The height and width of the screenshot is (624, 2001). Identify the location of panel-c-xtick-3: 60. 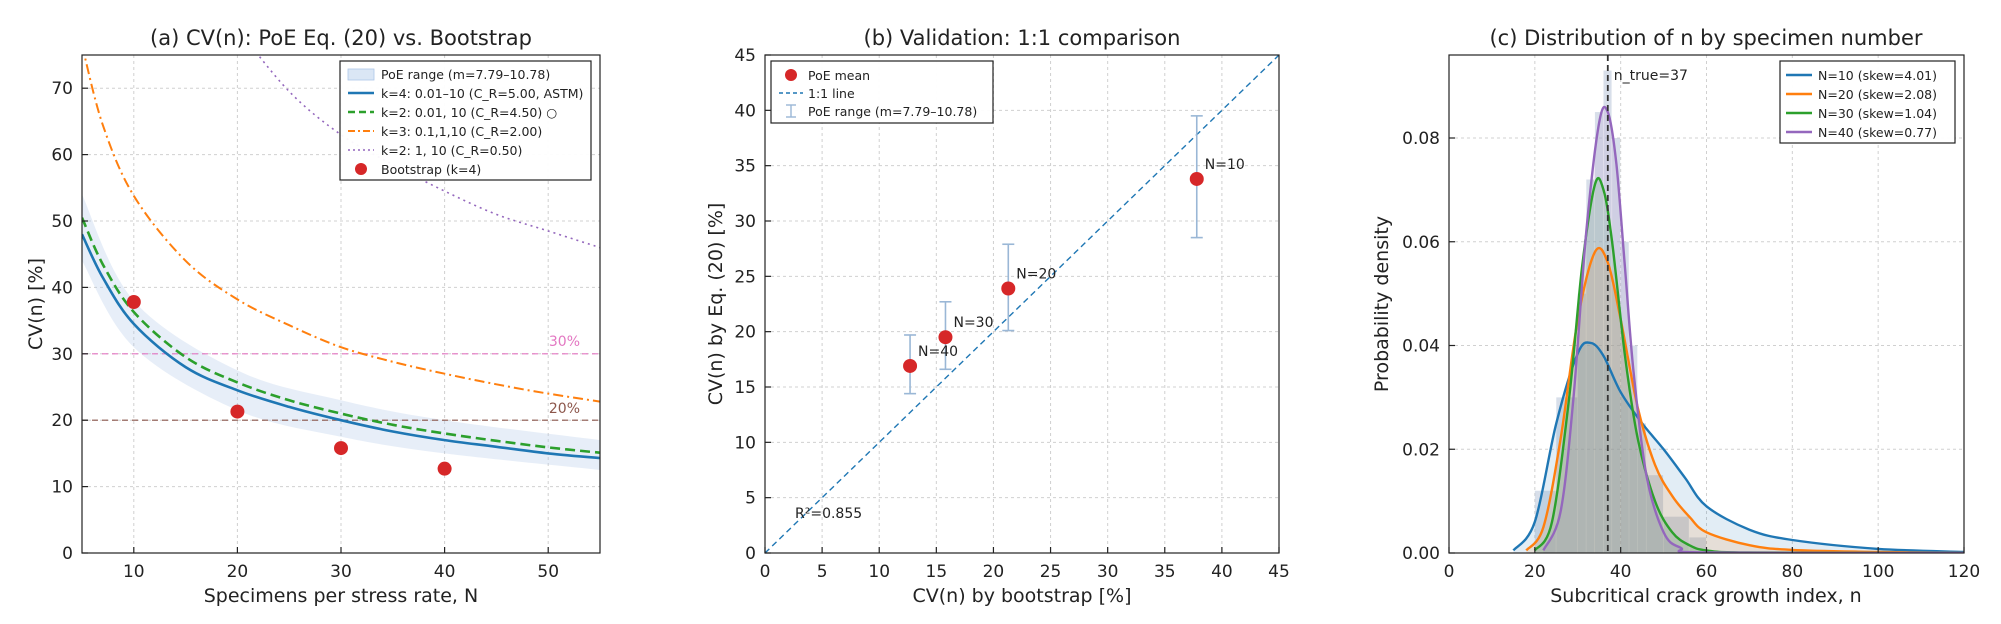
(1707, 572).